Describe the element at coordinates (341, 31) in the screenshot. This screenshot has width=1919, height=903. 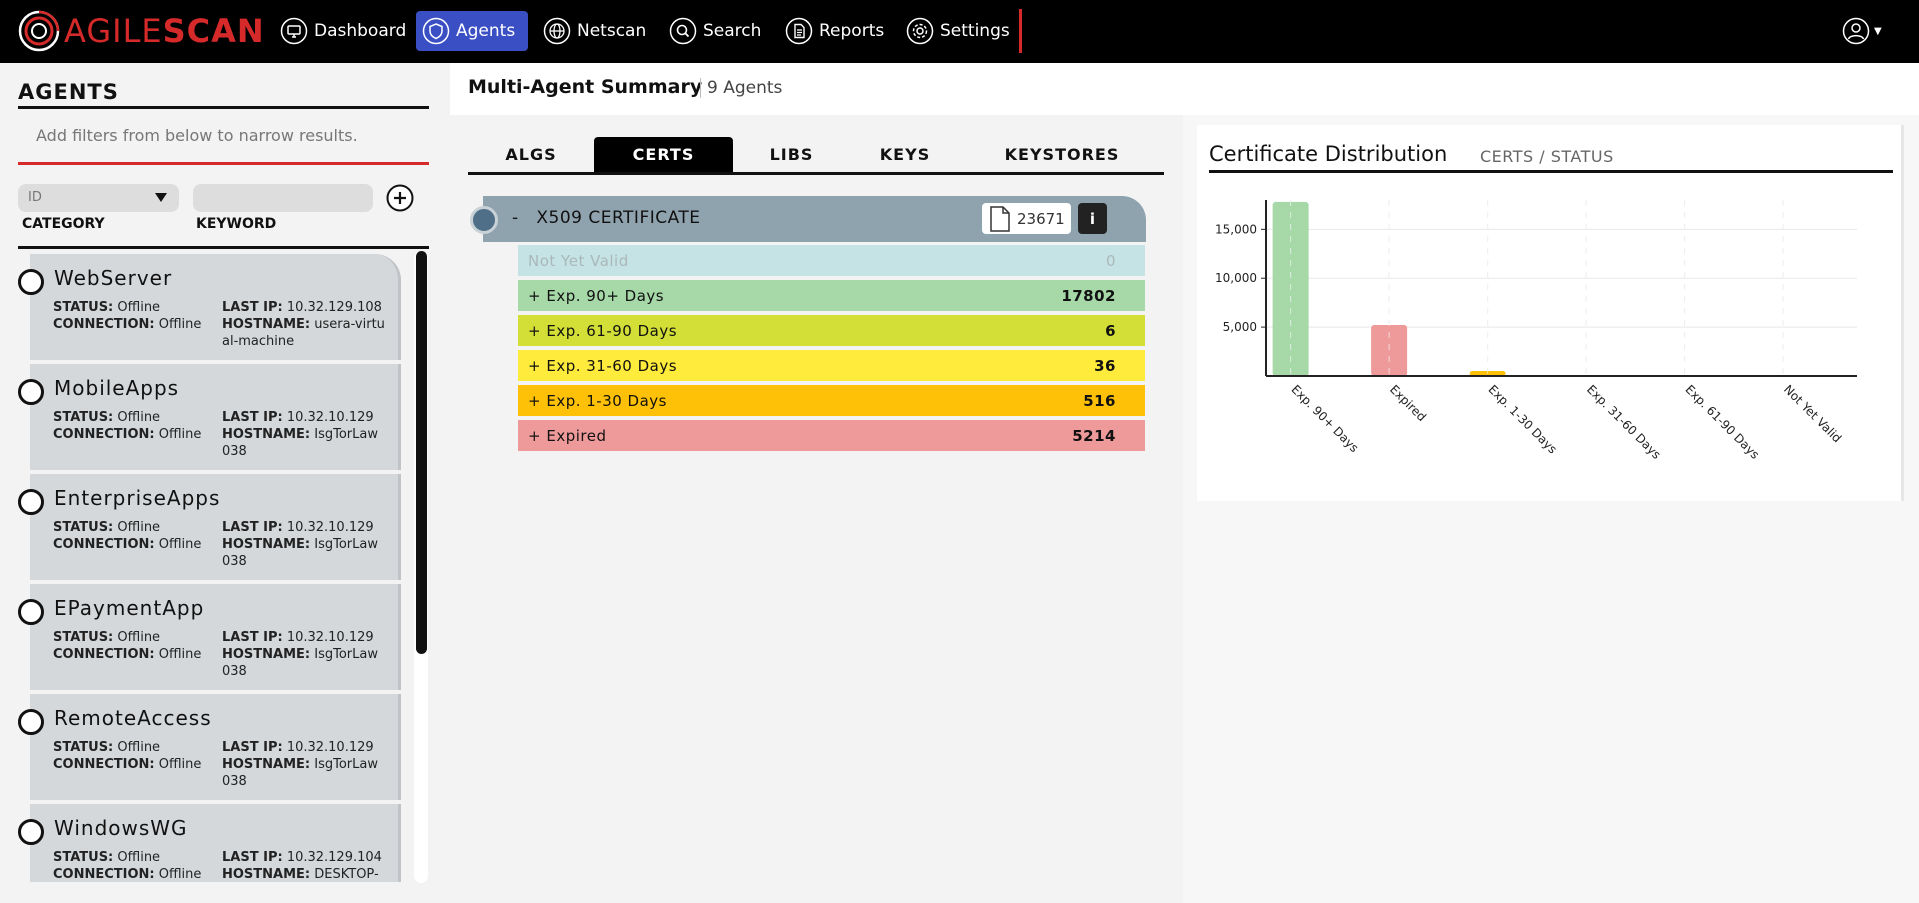
I see `nav-dashboard: Dashboard` at that location.